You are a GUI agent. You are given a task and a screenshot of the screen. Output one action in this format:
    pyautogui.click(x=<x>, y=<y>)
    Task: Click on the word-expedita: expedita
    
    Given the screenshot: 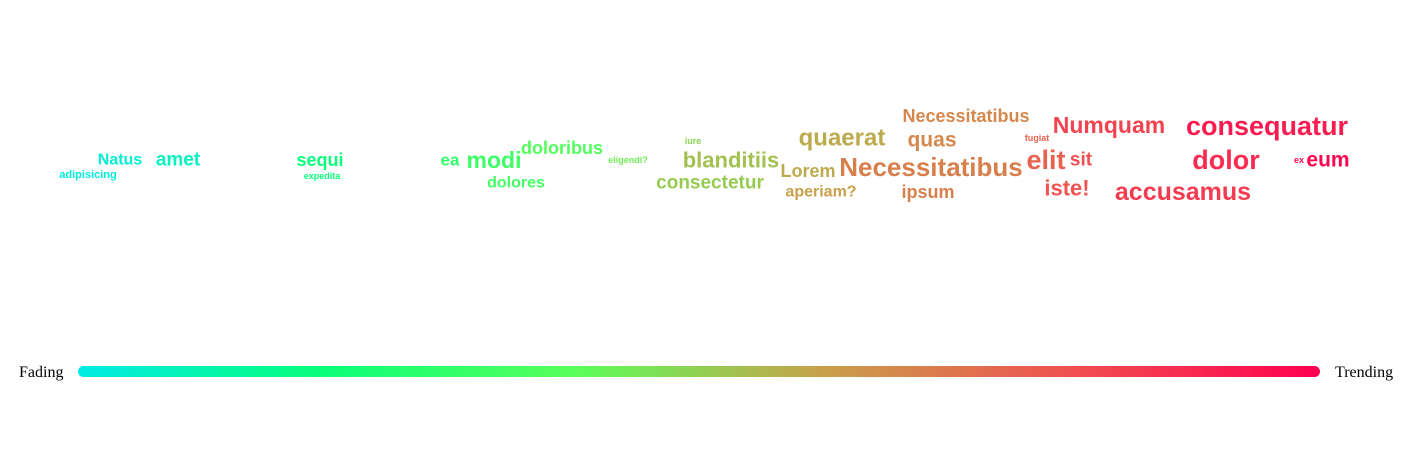 What is the action you would take?
    pyautogui.click(x=323, y=176)
    